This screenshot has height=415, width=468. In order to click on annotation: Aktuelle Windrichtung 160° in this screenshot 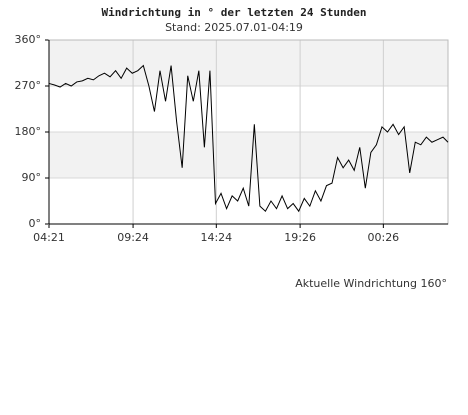, I will do `click(371, 283)`.